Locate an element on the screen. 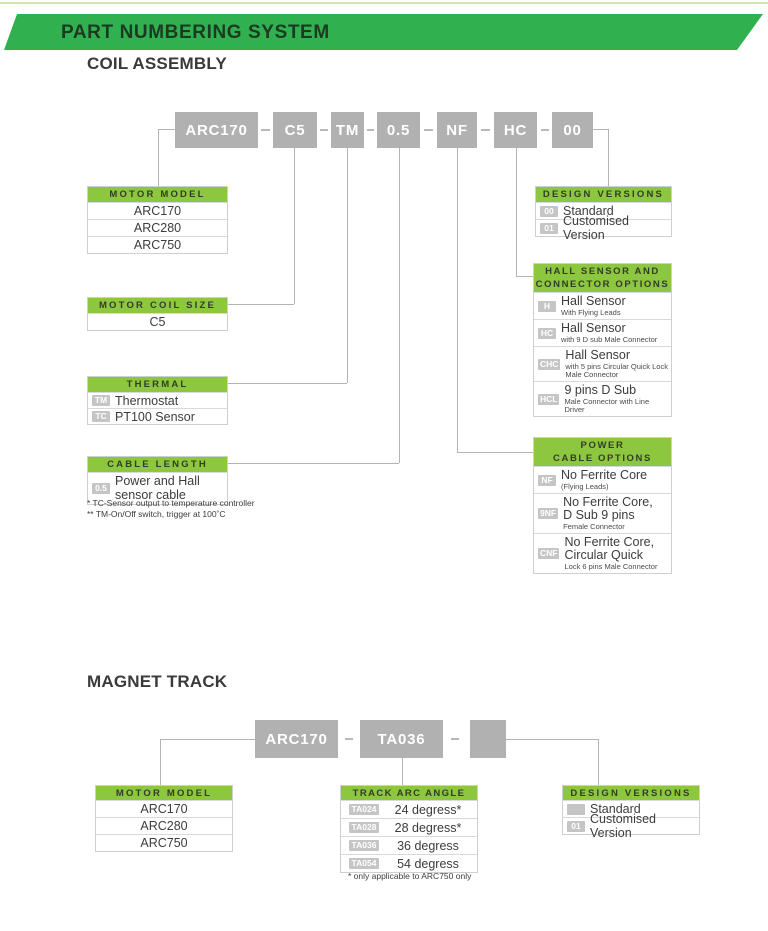 The image size is (768, 931). option-row: TM Thermostat is located at coordinates (157, 400).